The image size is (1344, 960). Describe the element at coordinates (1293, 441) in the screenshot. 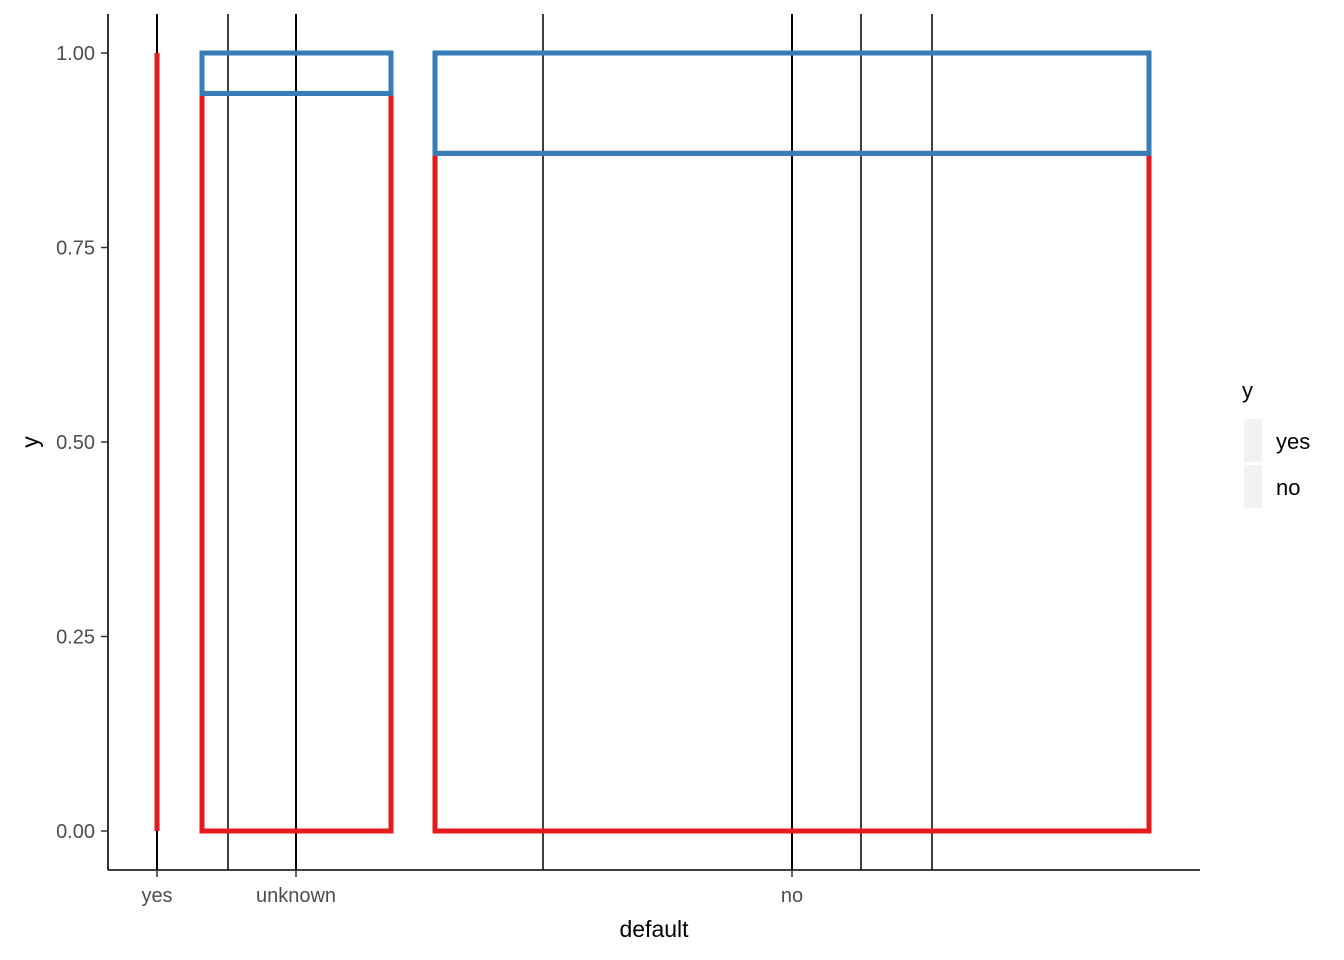

I see `legend-label-yes: yes` at that location.